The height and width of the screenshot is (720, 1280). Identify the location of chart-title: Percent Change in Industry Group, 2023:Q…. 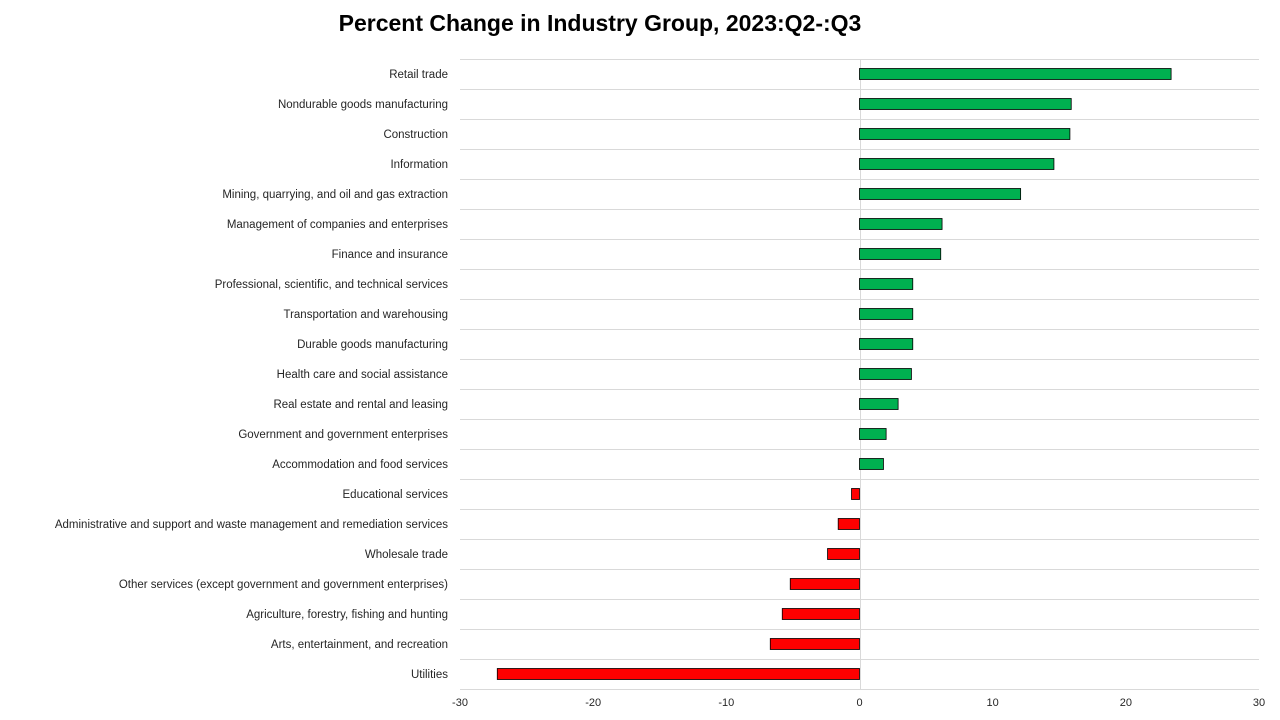
(600, 23).